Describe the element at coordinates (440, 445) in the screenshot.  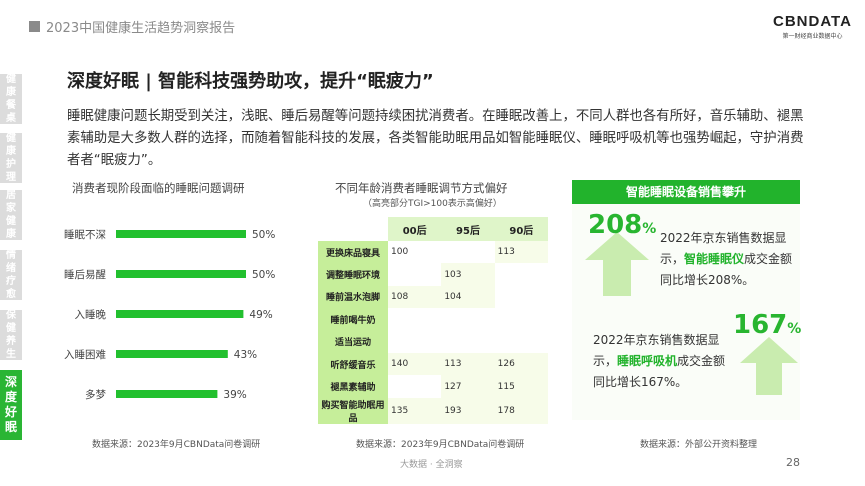
I see `table-source: 数据来源：2023年9月CBNData问卷调研` at that location.